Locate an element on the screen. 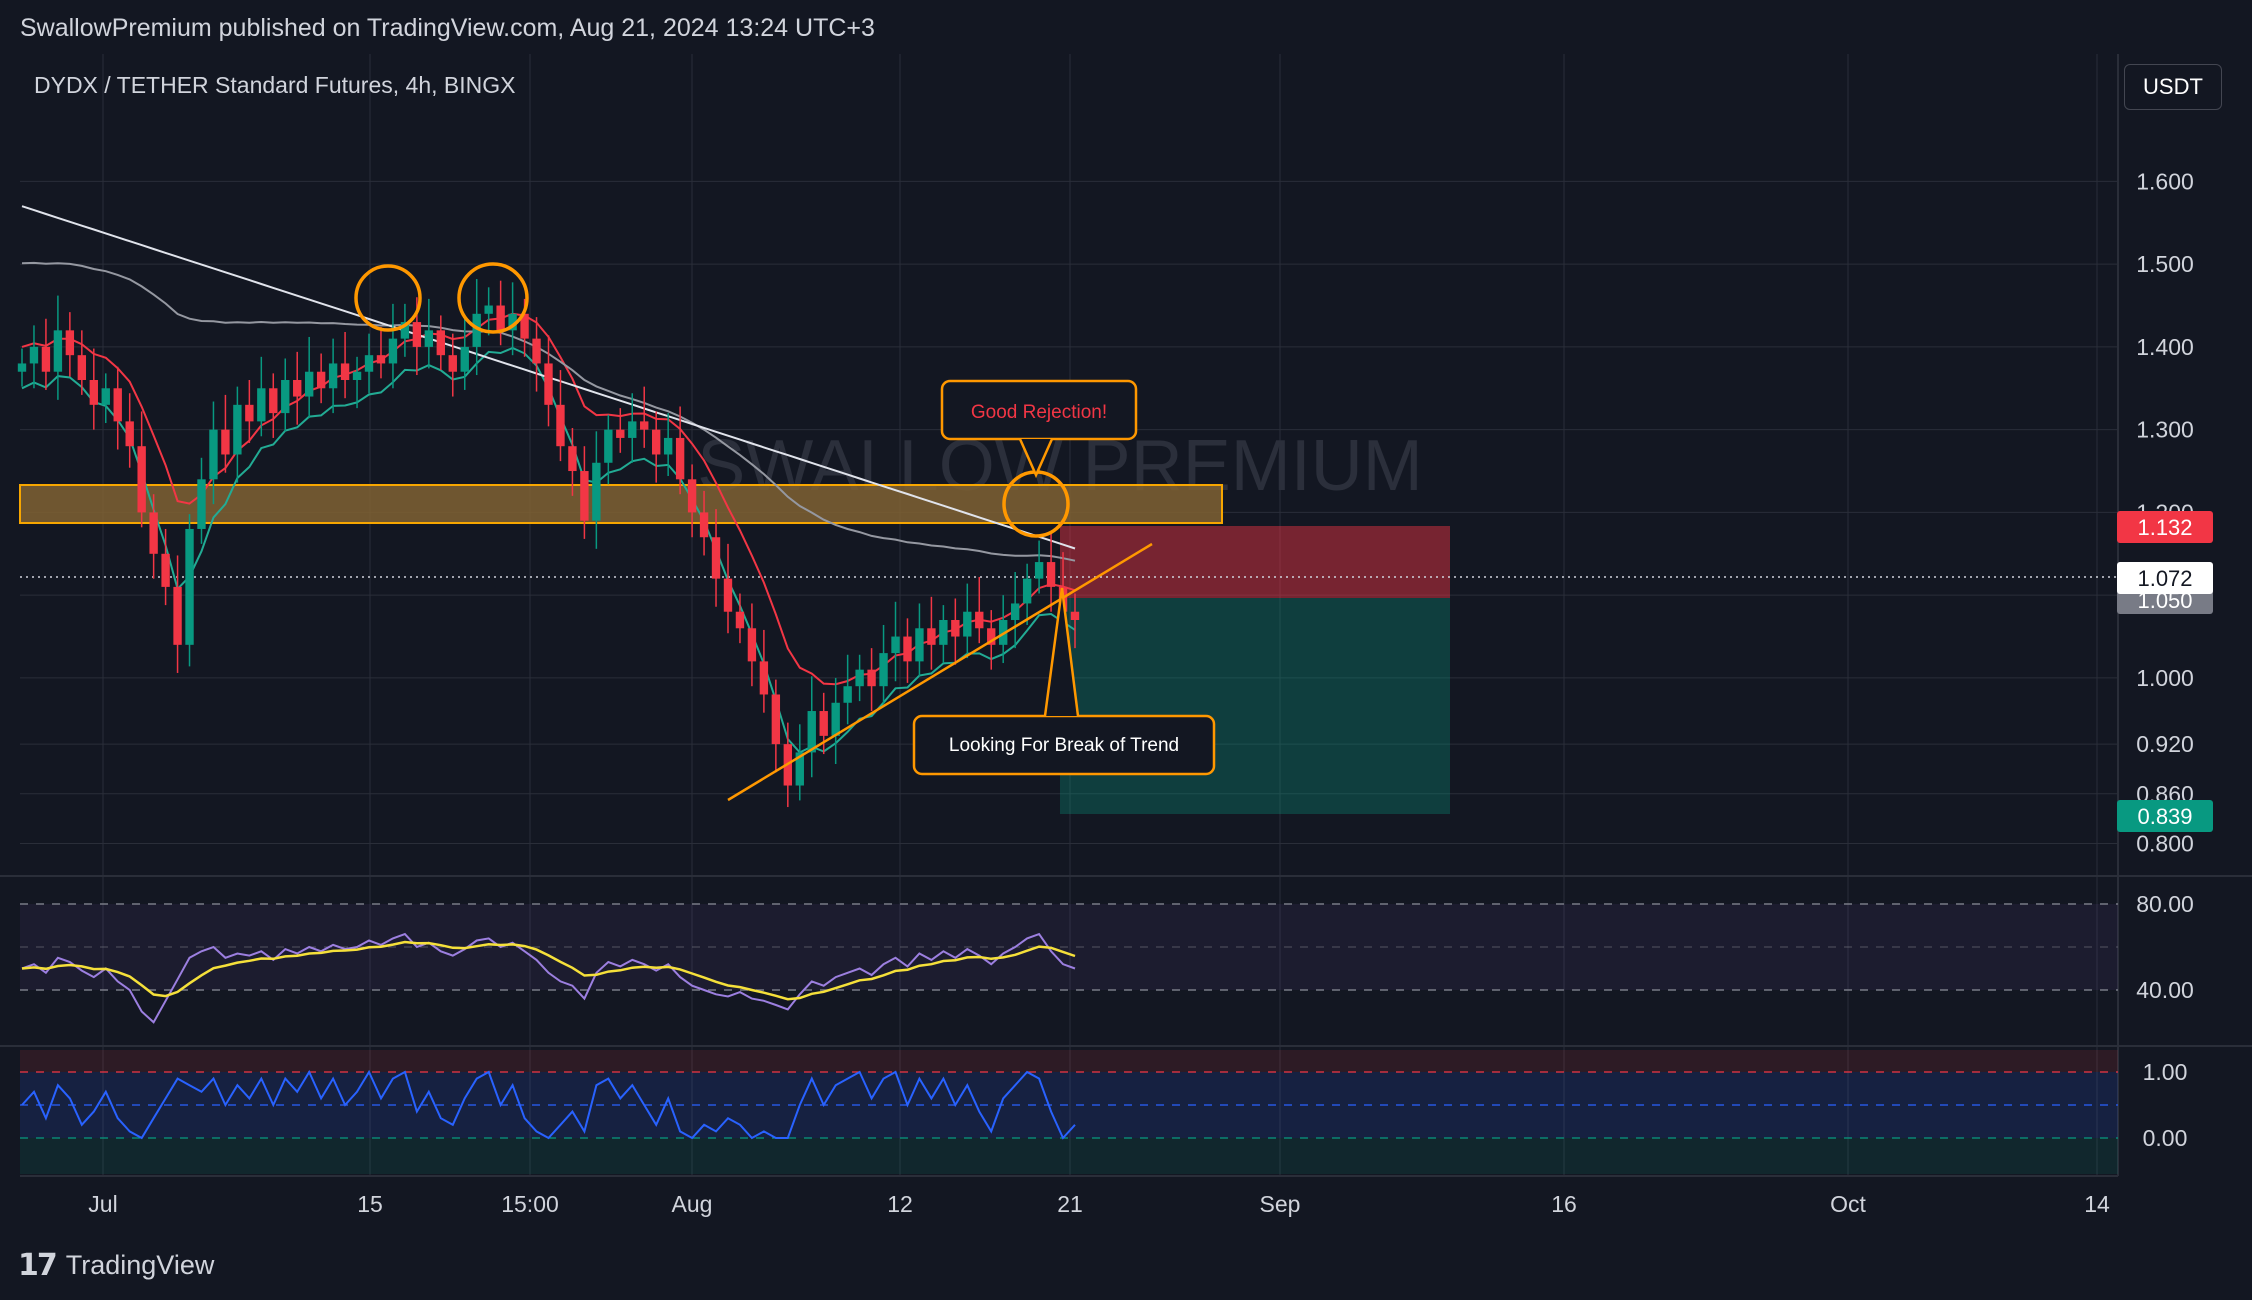 The image size is (2252, 1300). ascending-trendline is located at coordinates (940, 672).